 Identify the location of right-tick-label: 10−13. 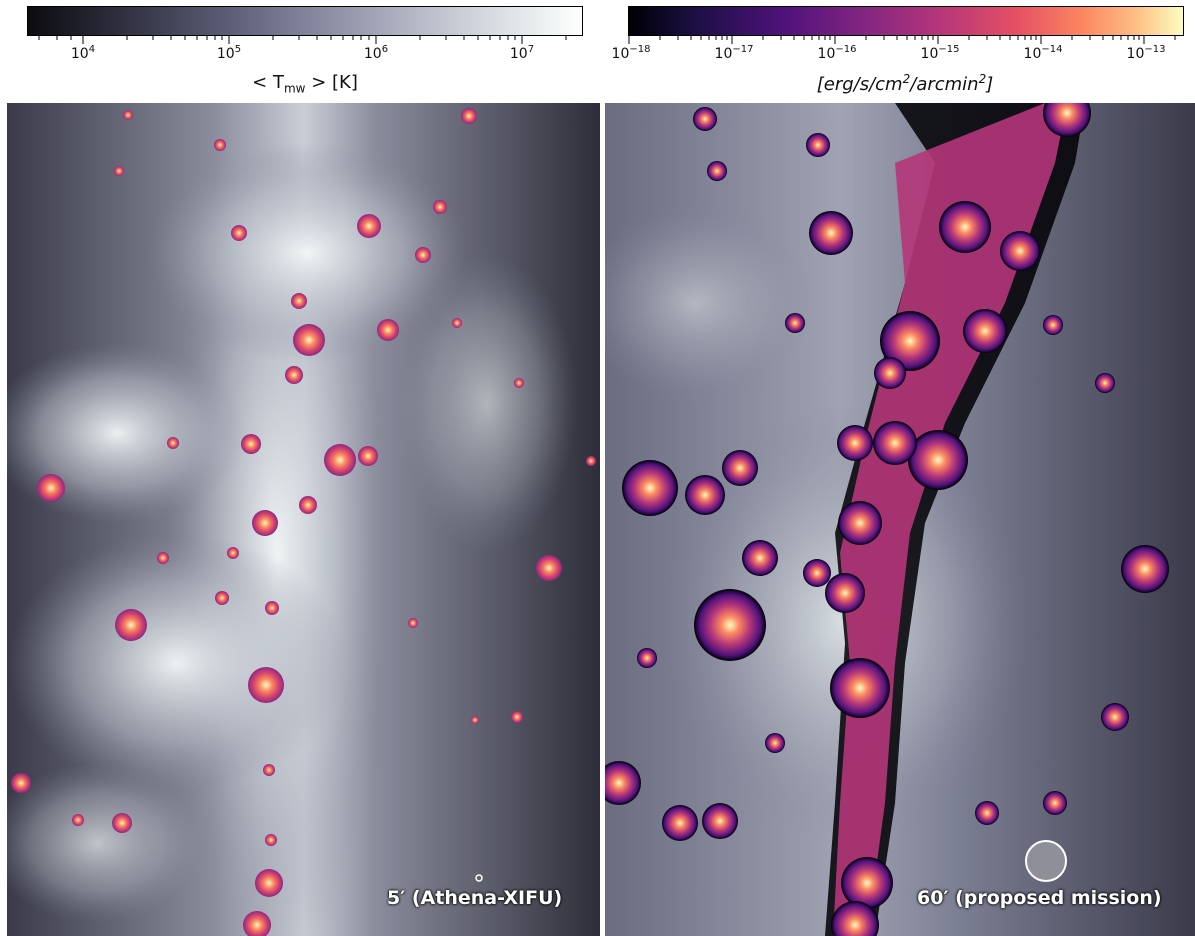
(1146, 53).